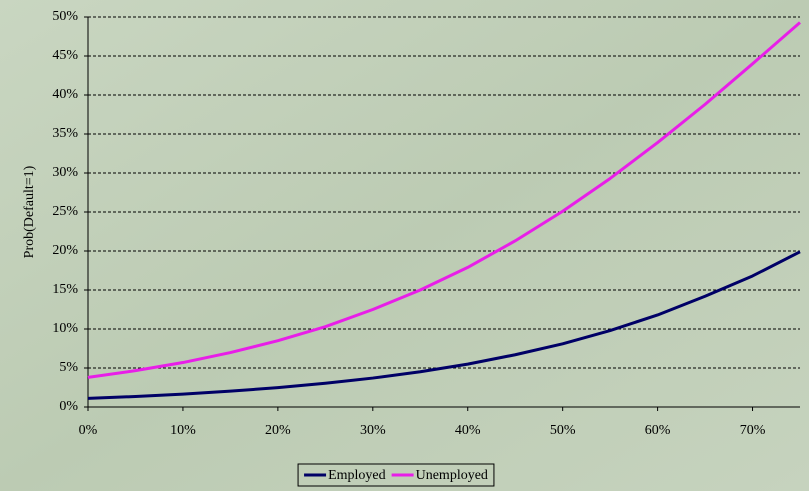  Describe the element at coordinates (658, 430) in the screenshot. I see `x-tick-label: 60%` at that location.